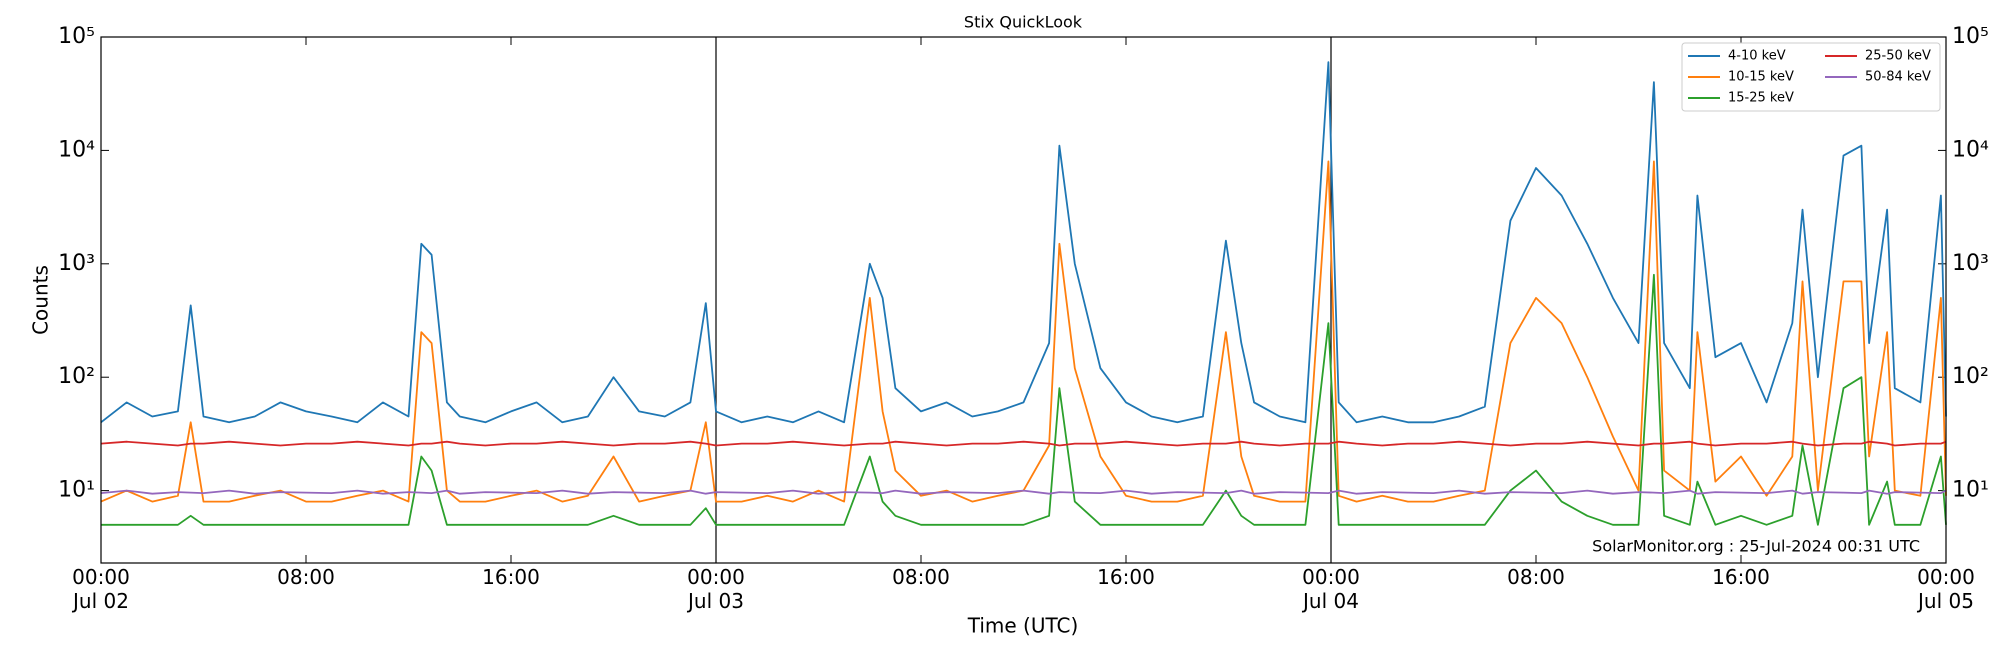 Image resolution: width=2000 pixels, height=650 pixels. What do you see at coordinates (41, 300) in the screenshot?
I see `y-axis-label: Counts` at bounding box center [41, 300].